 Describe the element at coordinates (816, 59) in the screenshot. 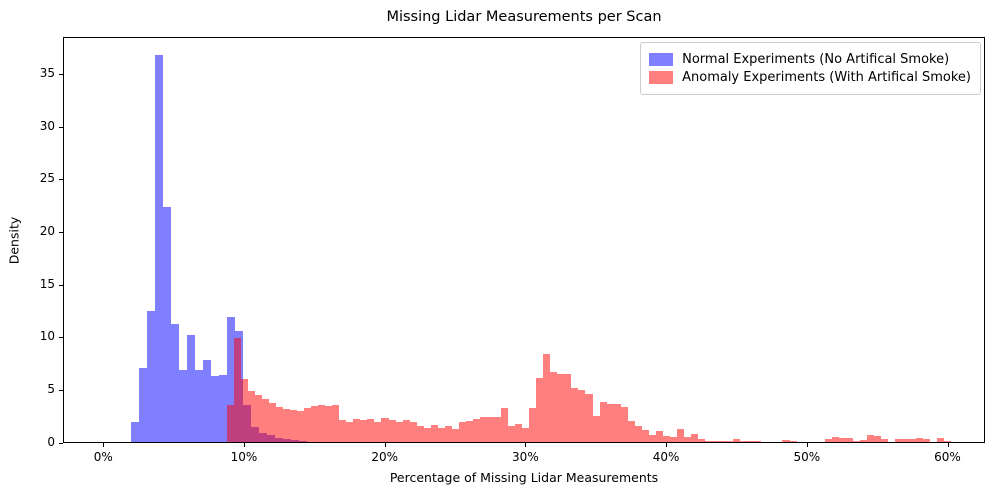

I see `legend-label-normal: Normal Experiments (No Artifical Smoke)` at that location.